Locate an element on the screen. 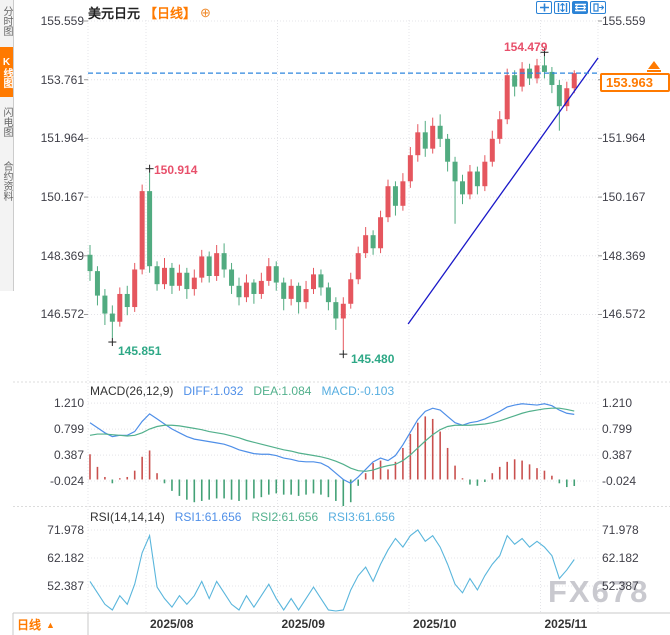  exit-fullscreen-icon is located at coordinates (598, 7).